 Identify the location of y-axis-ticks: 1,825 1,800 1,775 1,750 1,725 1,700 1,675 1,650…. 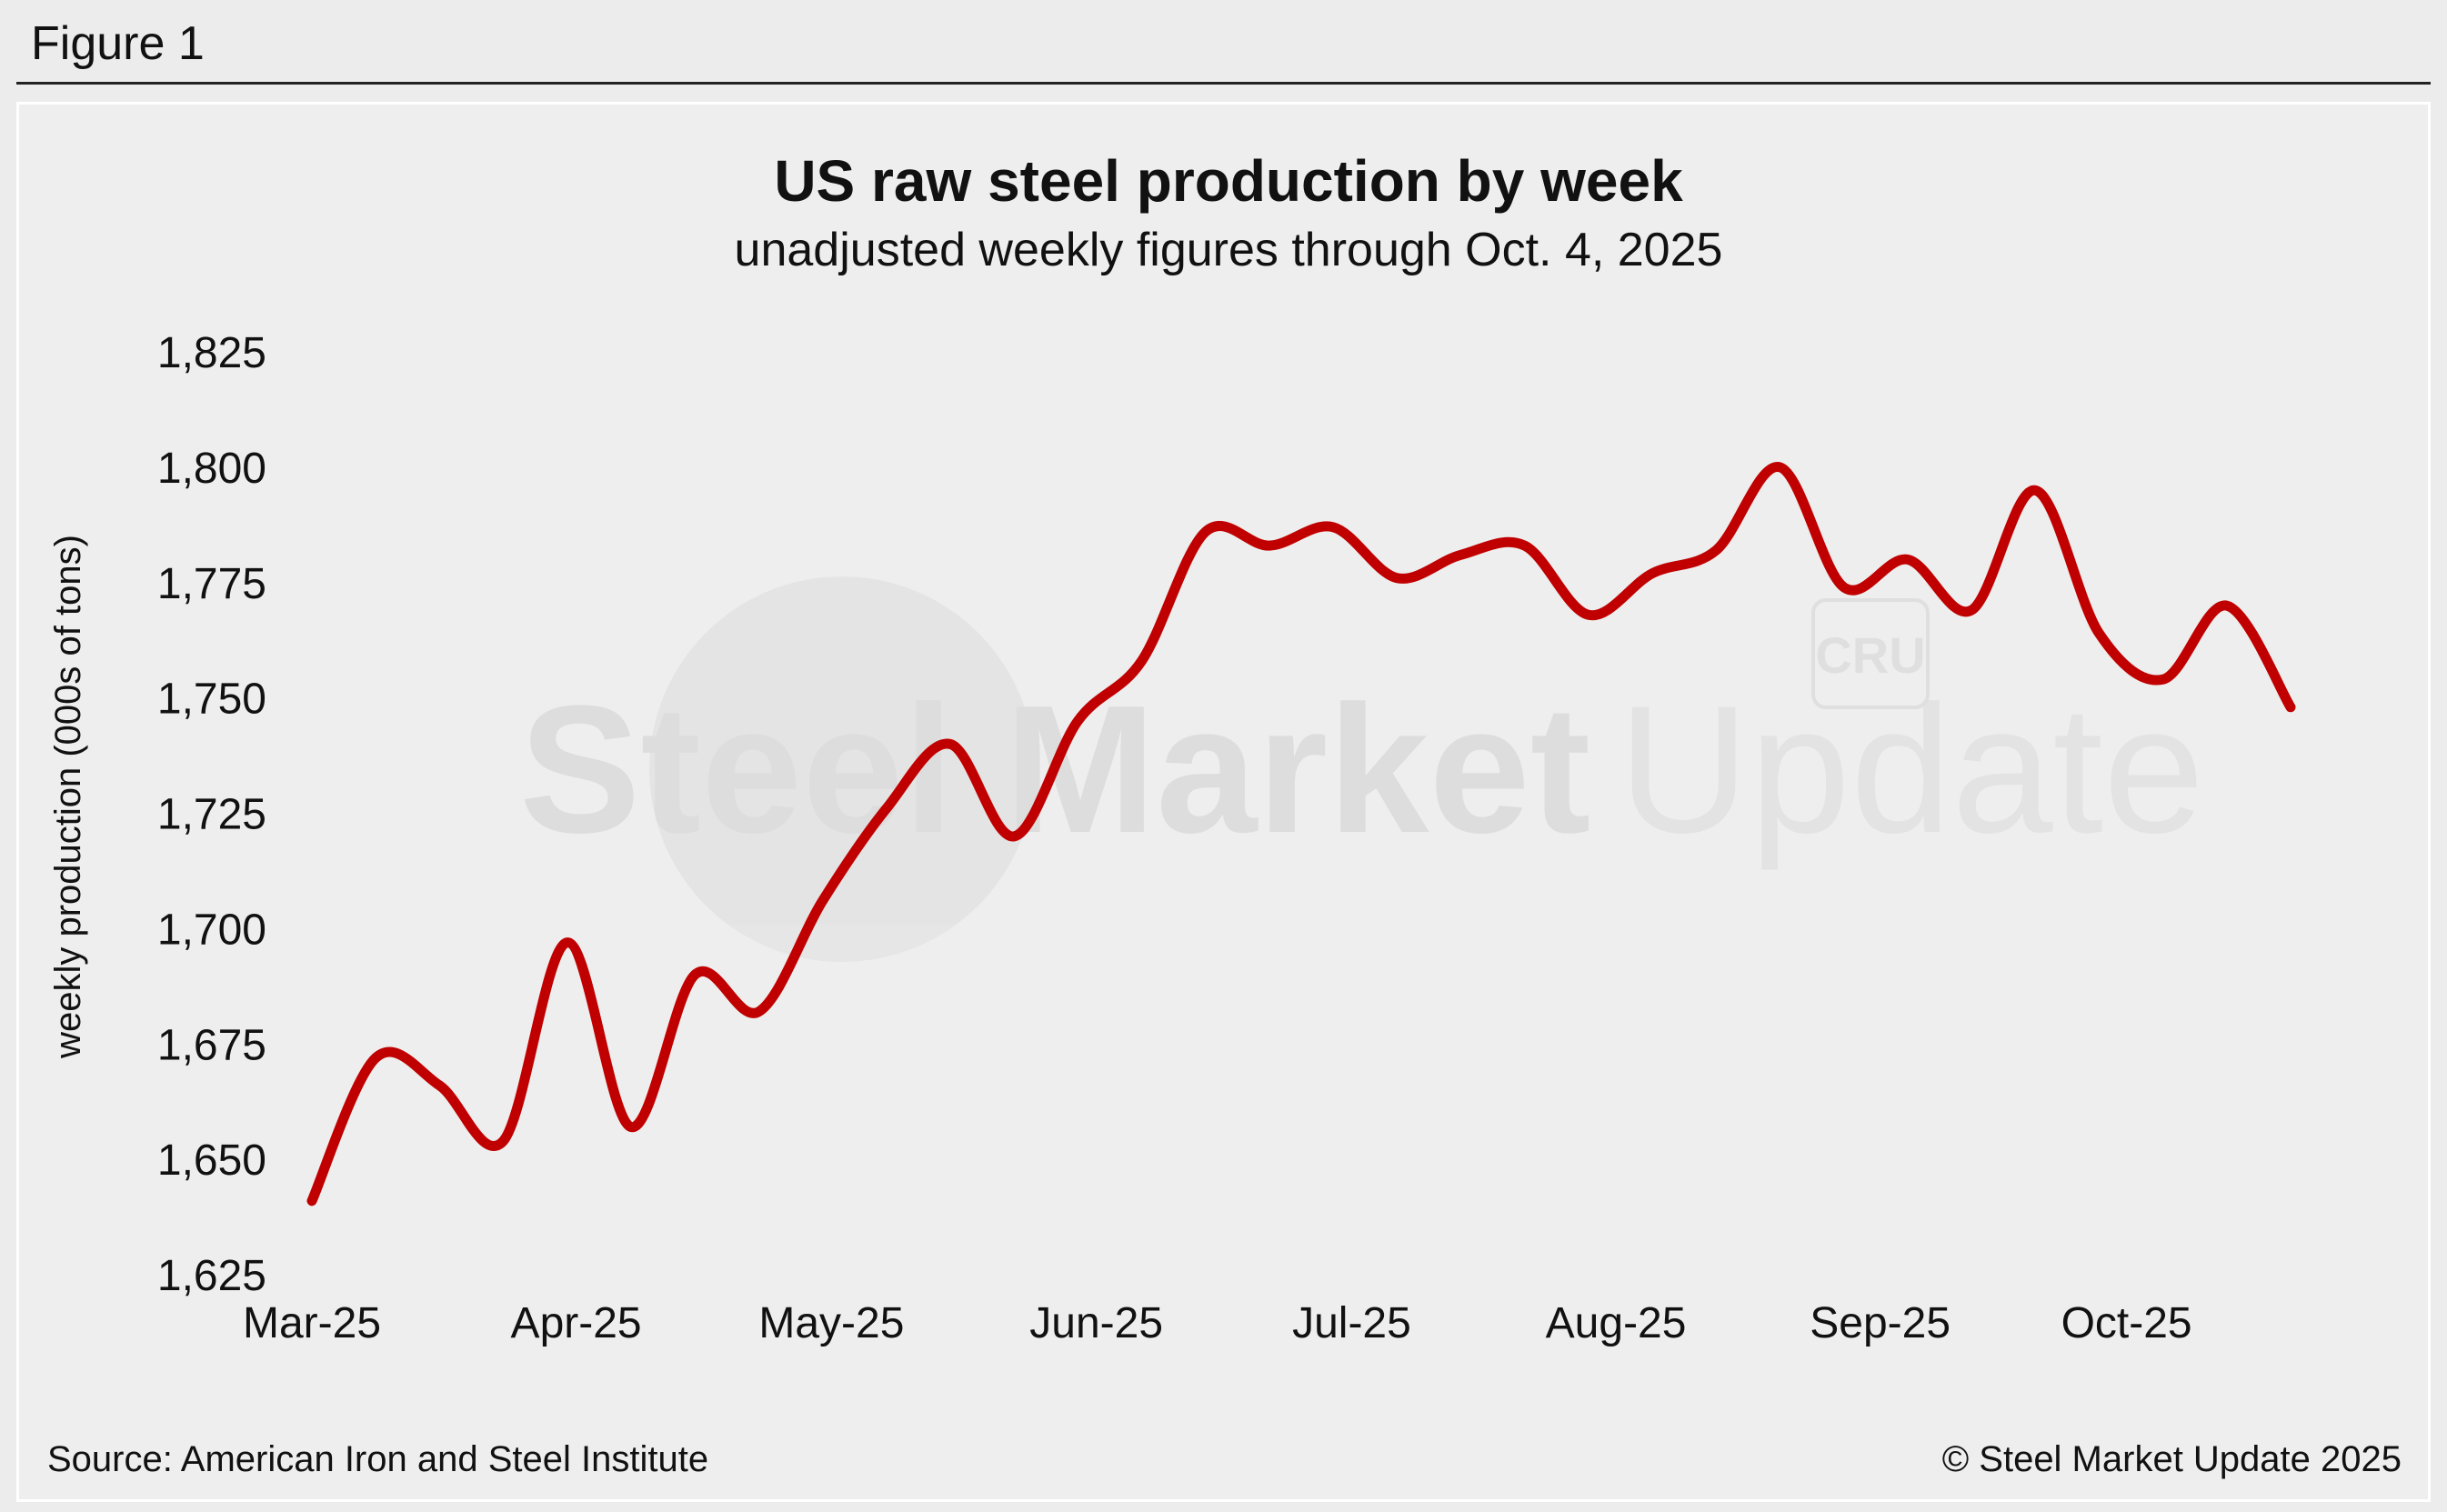
(211, 814).